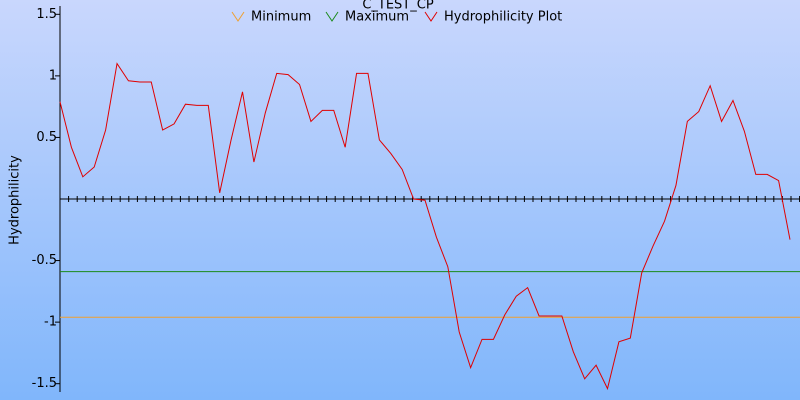 Image resolution: width=800 pixels, height=400 pixels. Describe the element at coordinates (50, 322) in the screenshot. I see `y-tick-label: -1` at that location.